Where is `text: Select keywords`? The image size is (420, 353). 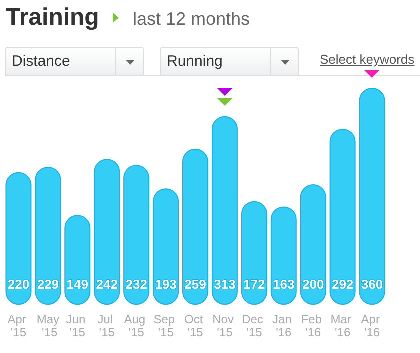
text: Select keywords is located at coordinates (367, 59).